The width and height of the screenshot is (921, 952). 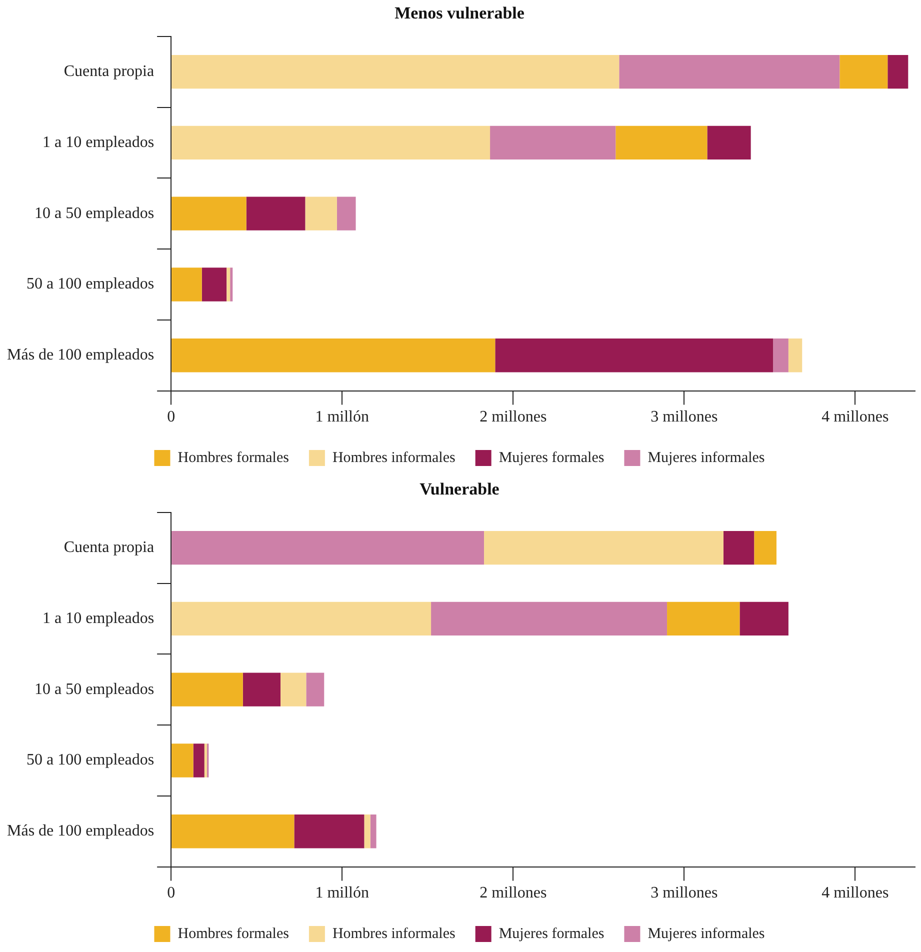 I want to click on chart-title: Vulnerable, so click(x=460, y=489).